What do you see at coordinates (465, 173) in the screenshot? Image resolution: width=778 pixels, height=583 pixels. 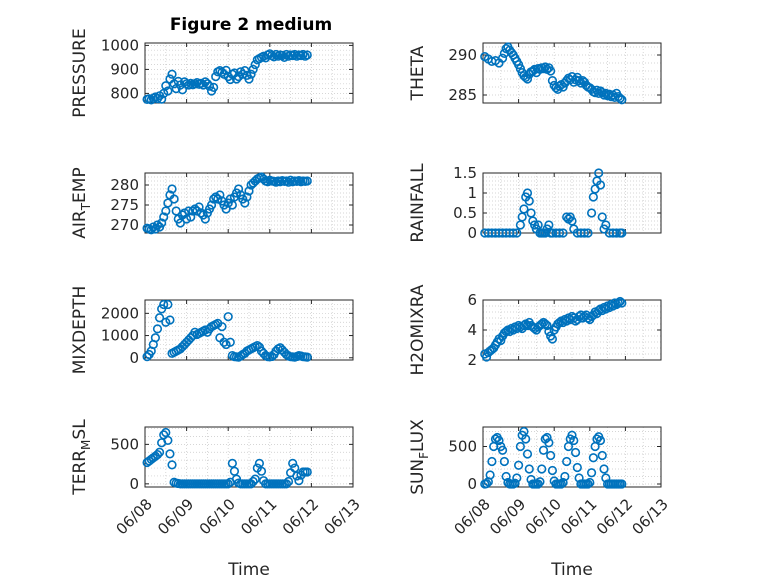 I see `y-tick-label: 1.5` at bounding box center [465, 173].